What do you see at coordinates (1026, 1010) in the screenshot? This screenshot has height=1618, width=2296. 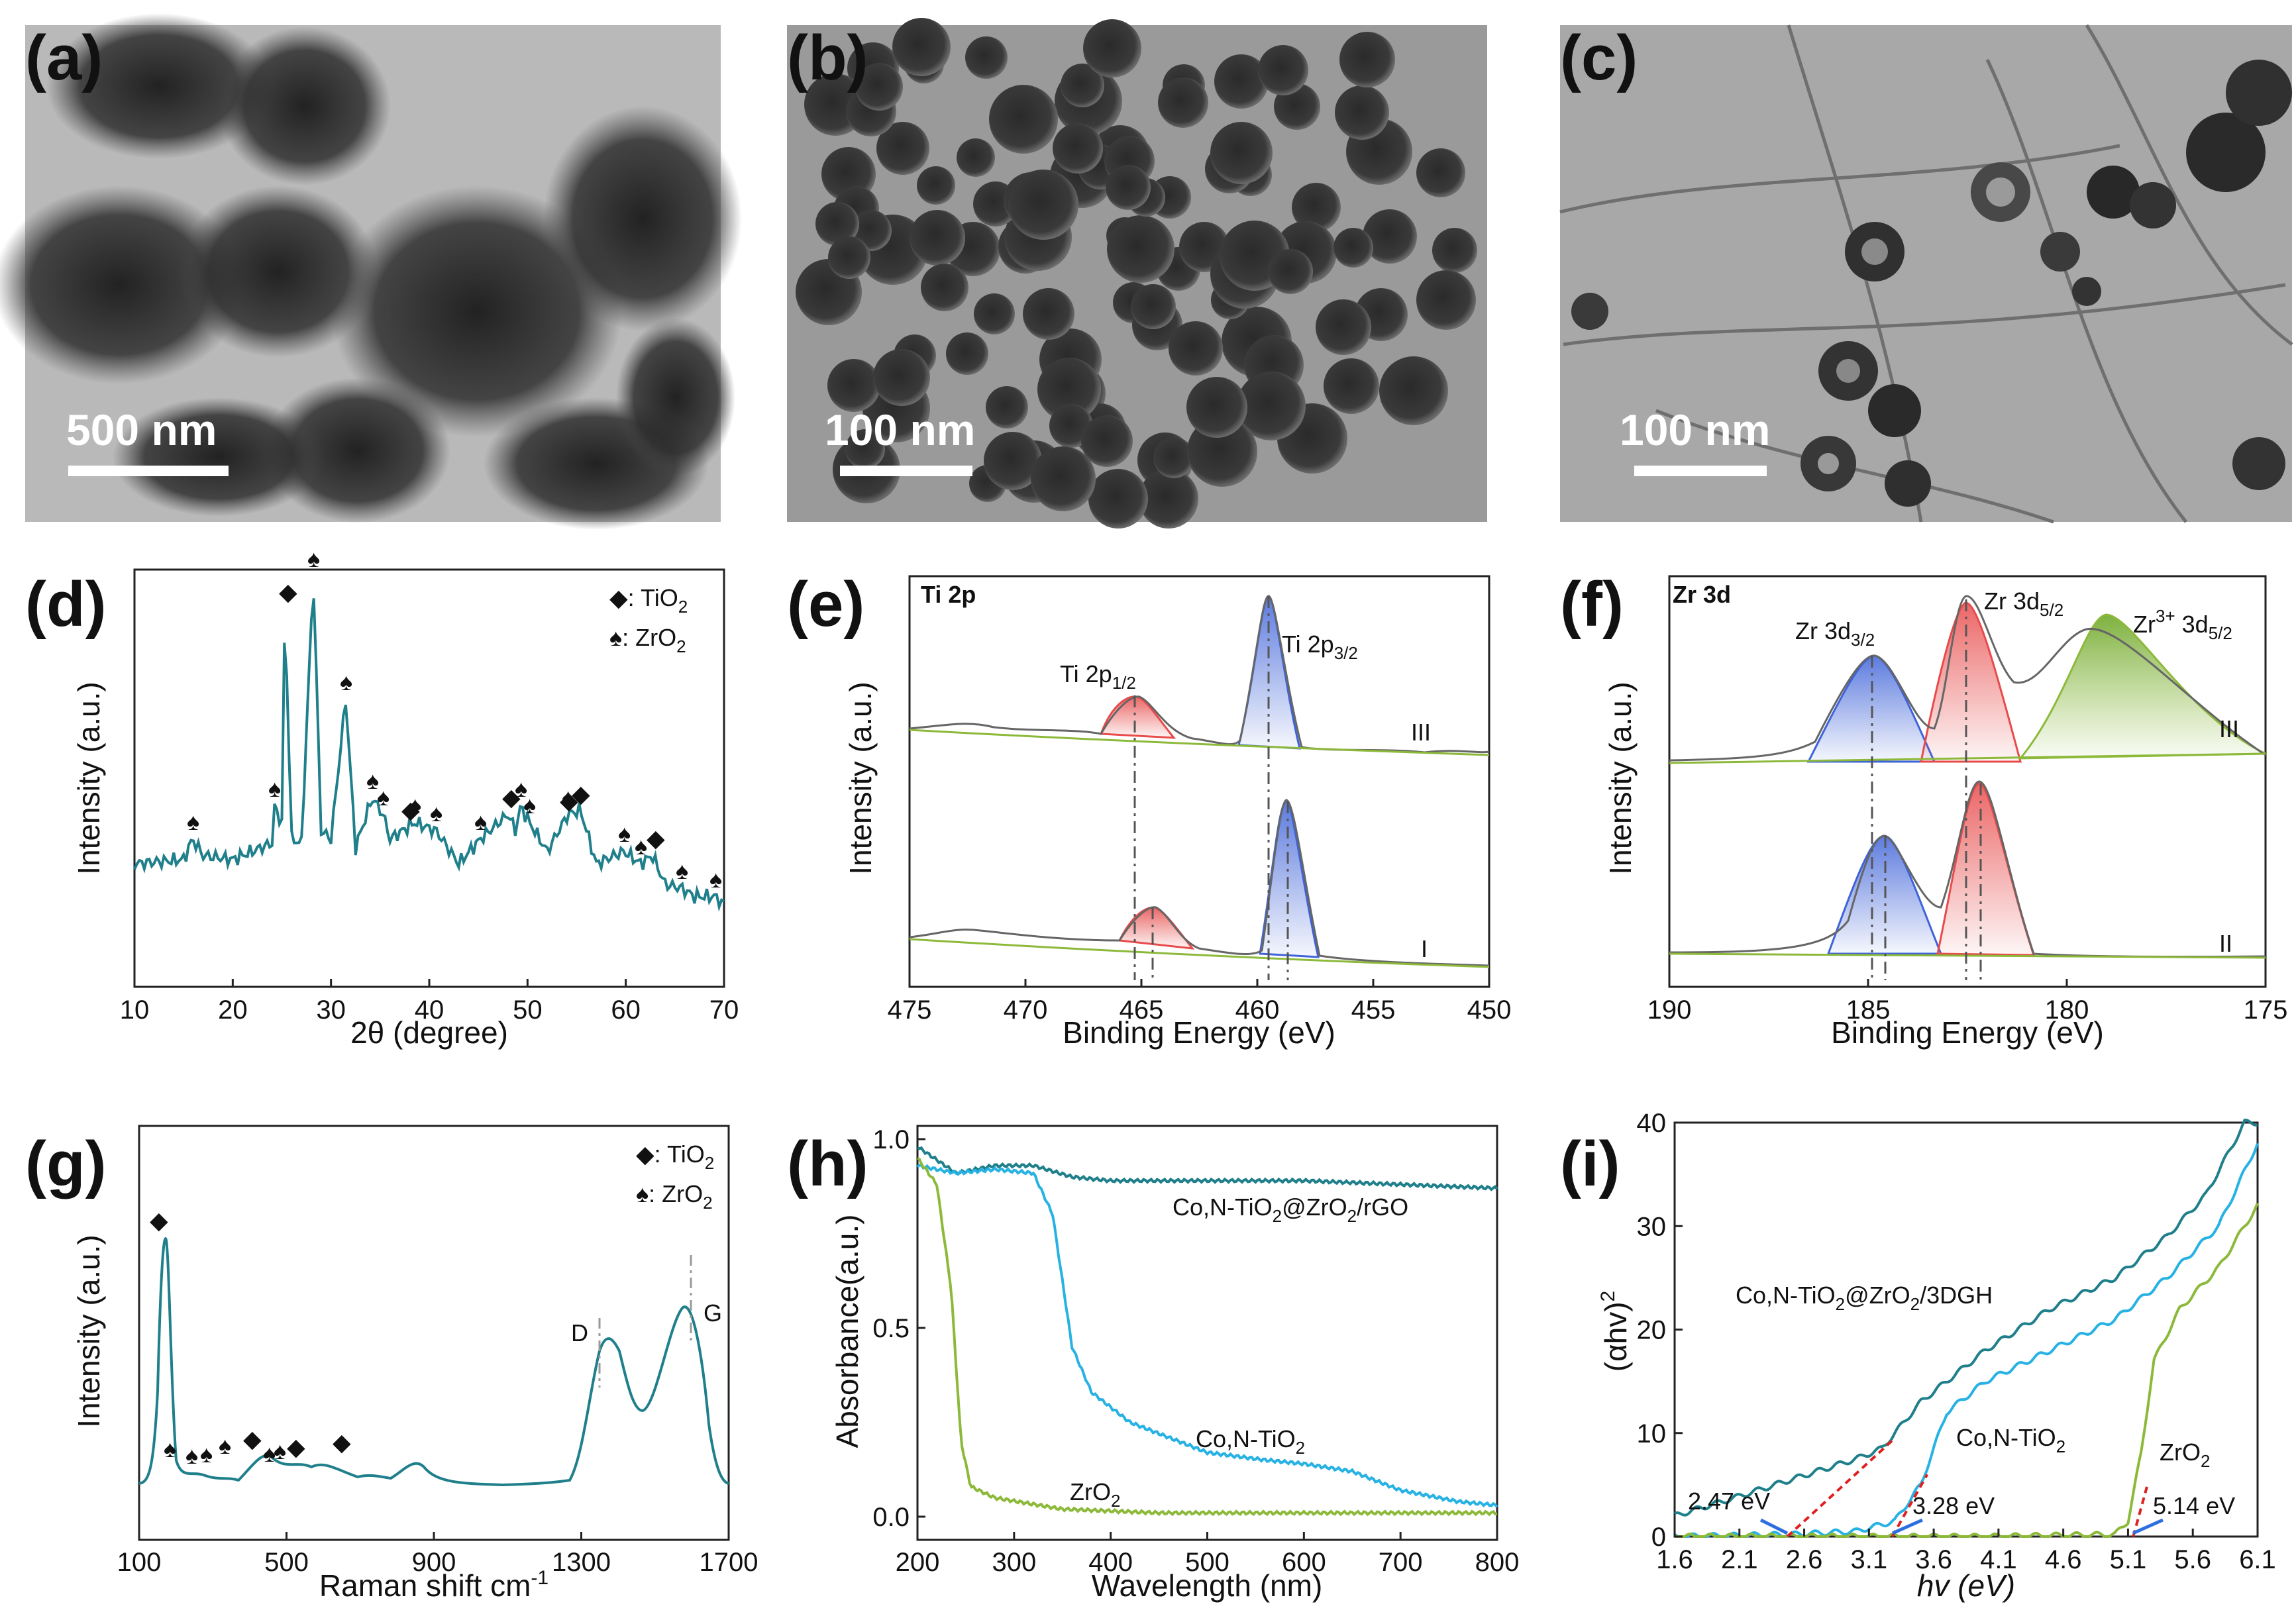 I see `chart-e-tick-label: 470` at bounding box center [1026, 1010].